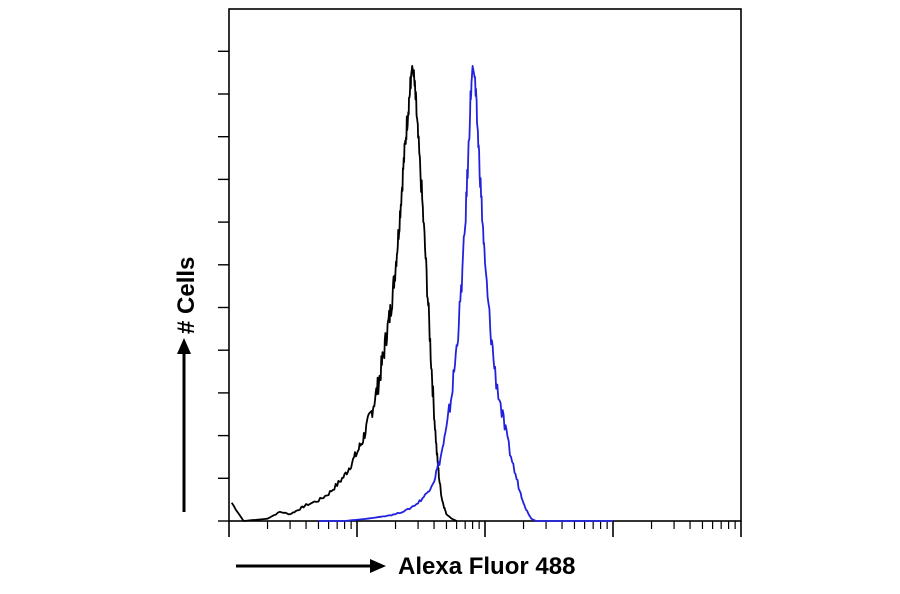 The width and height of the screenshot is (900, 594). I want to click on x-axis-label: Alexa Fluor 488, so click(486, 566).